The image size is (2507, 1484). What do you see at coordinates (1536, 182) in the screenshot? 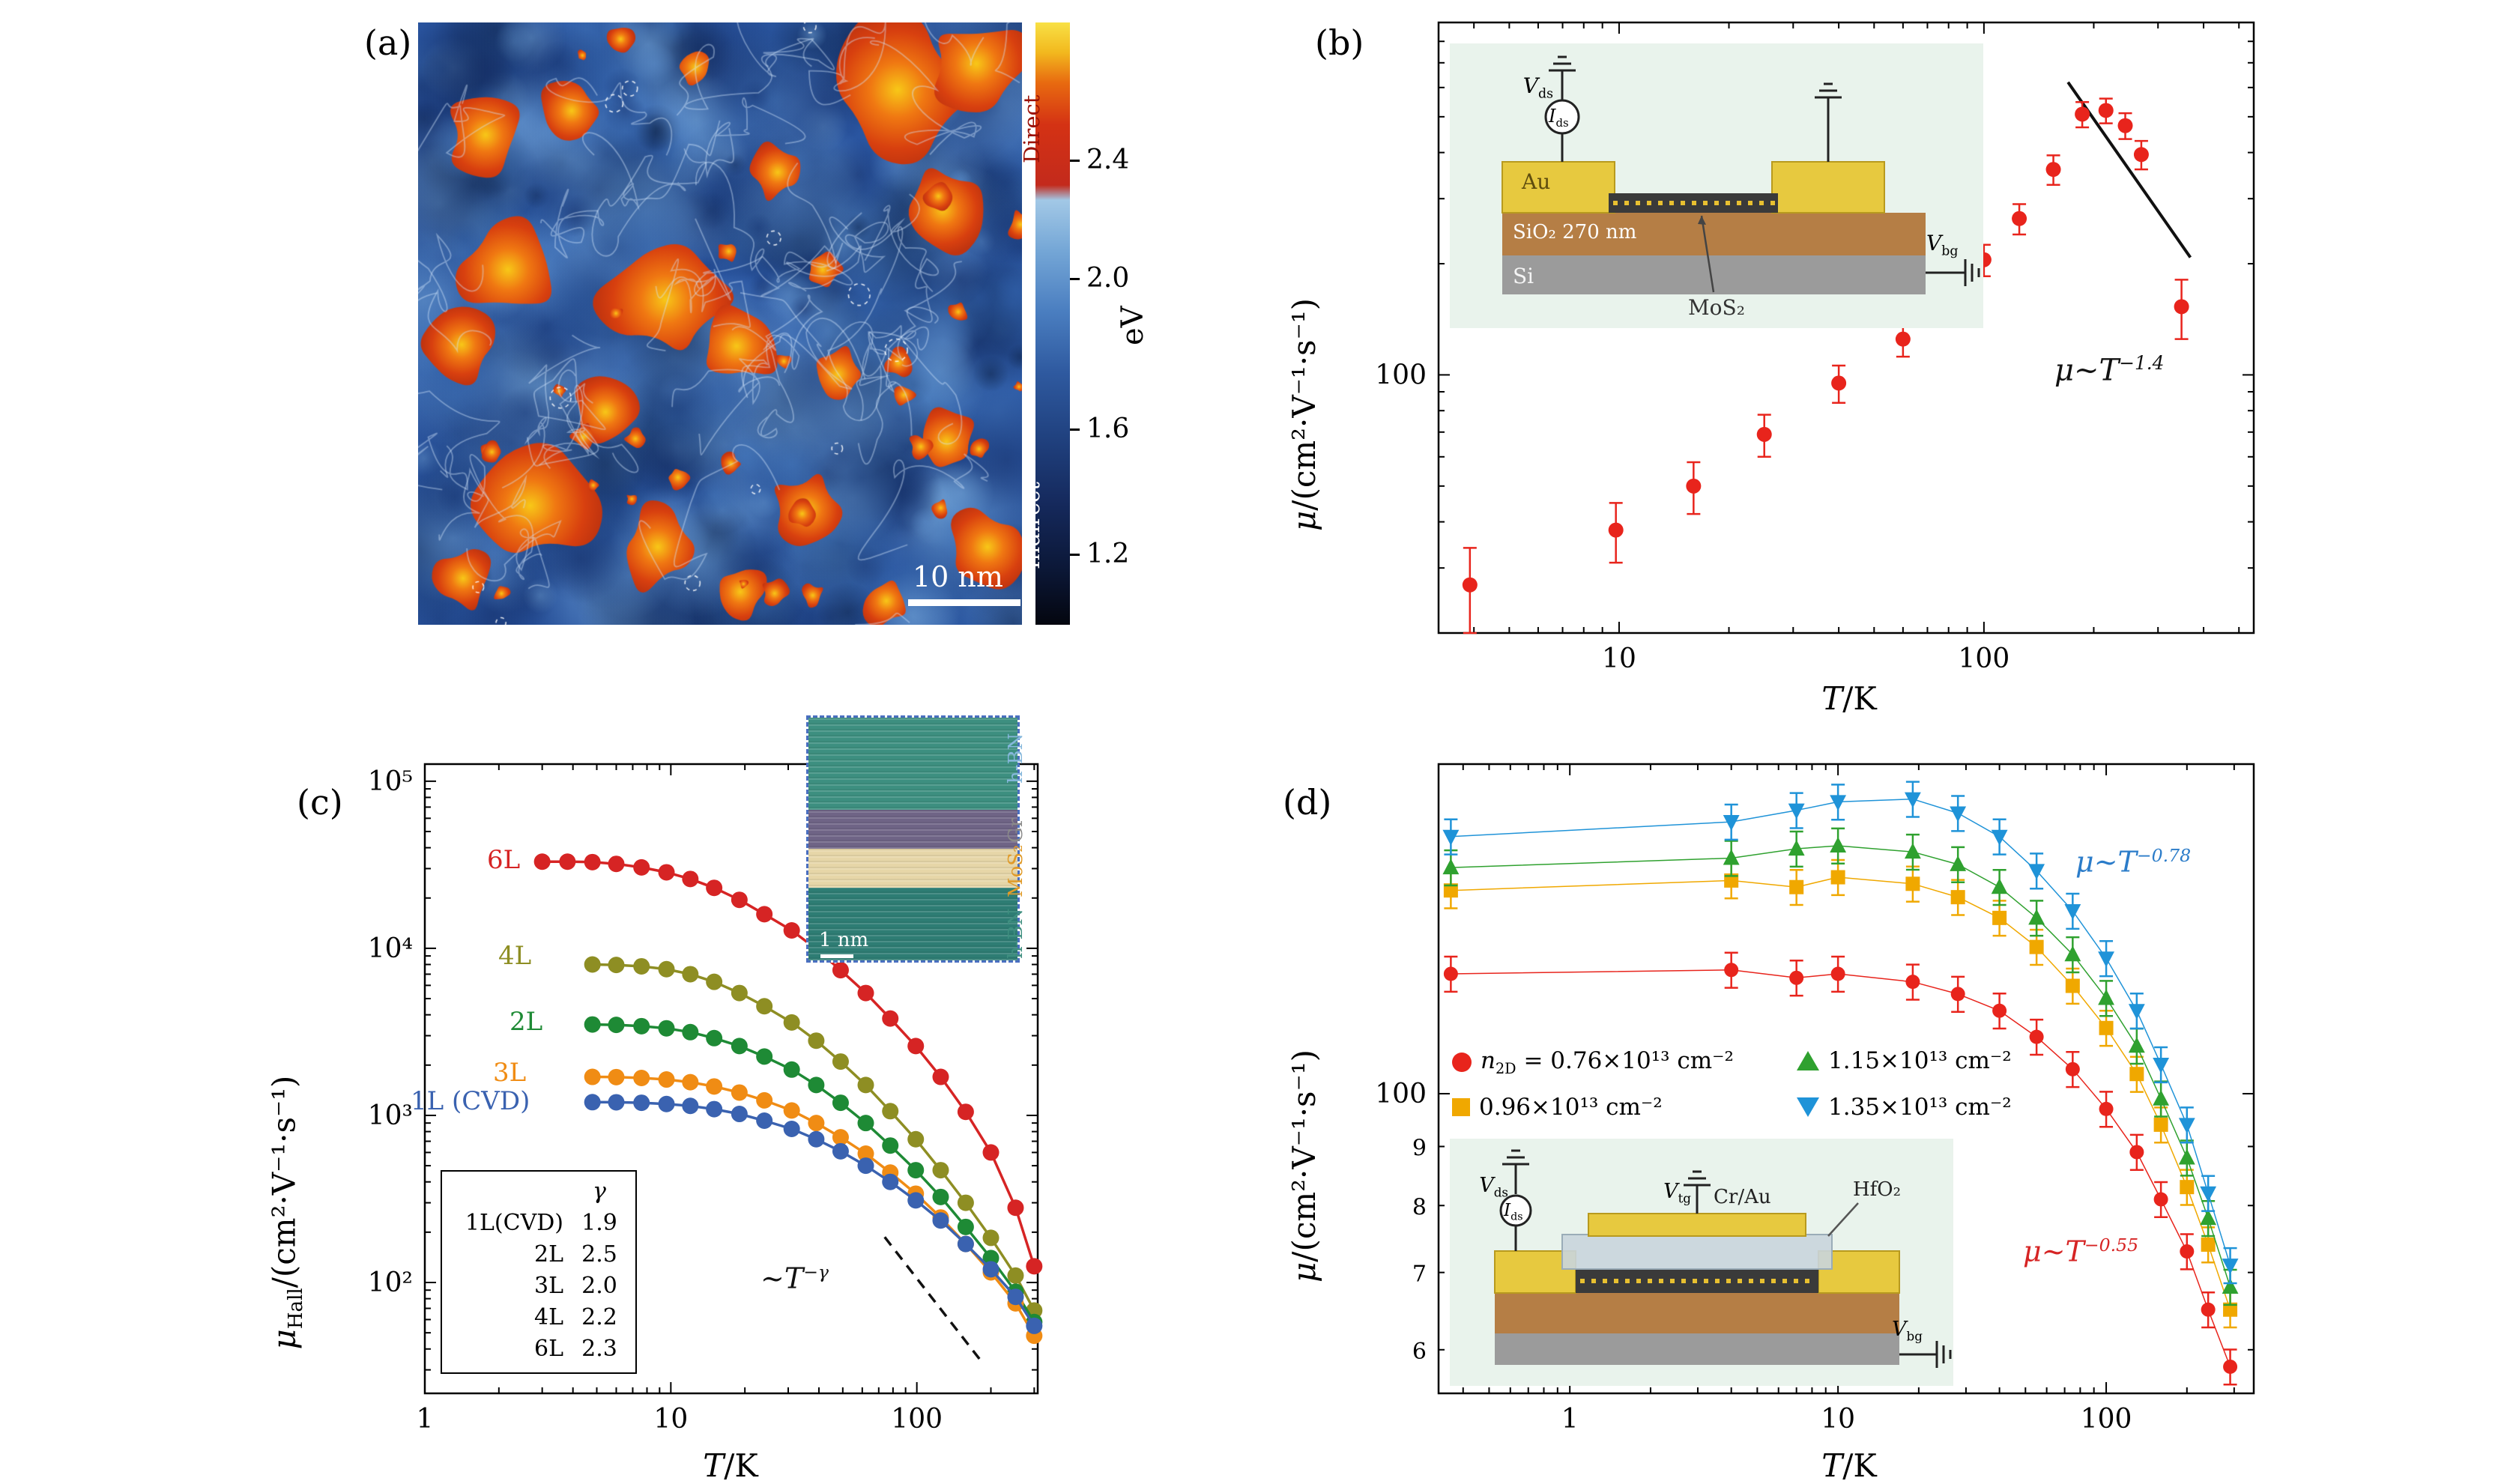
I see `au-label: Au` at bounding box center [1536, 182].